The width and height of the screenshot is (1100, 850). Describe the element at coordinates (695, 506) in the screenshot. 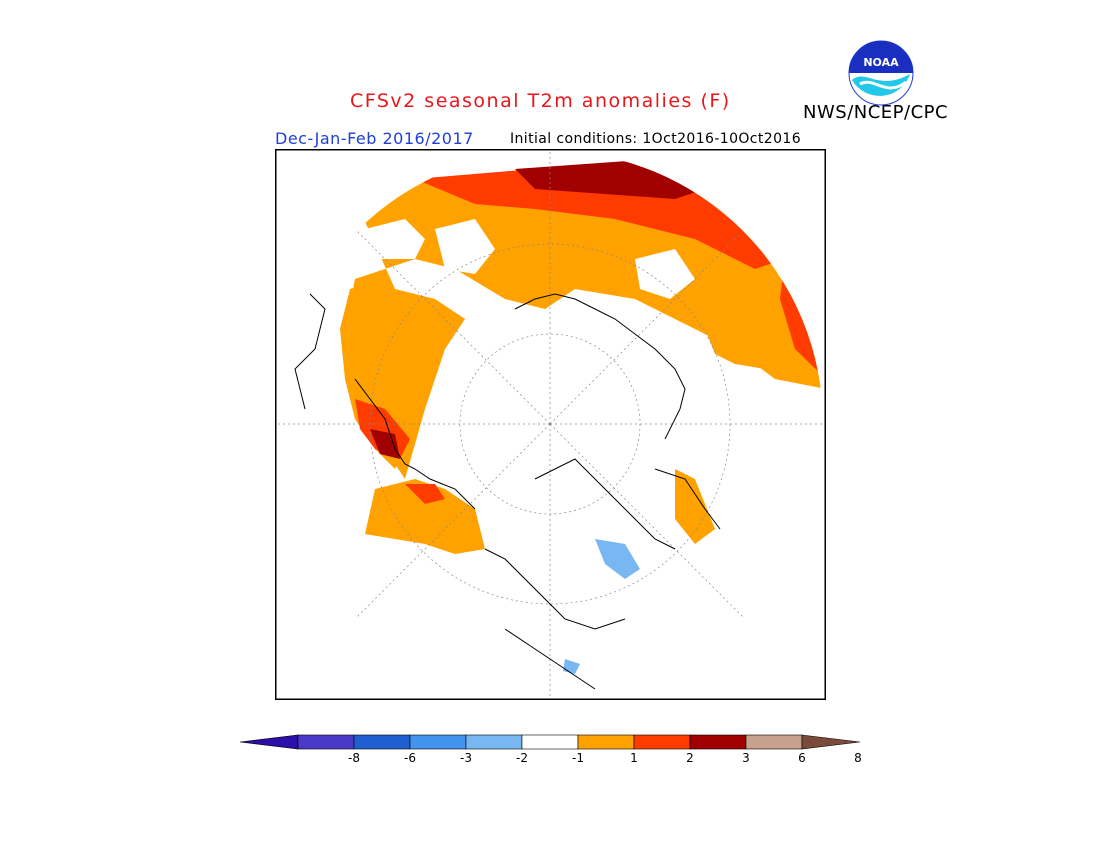

I see `anomaly-orange-siberia` at that location.